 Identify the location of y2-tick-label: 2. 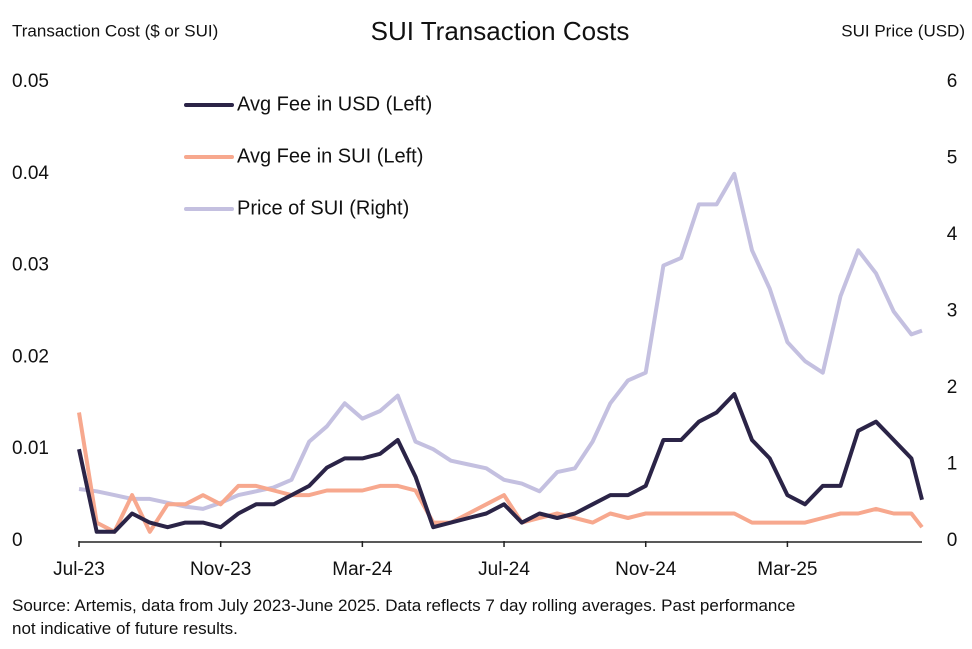
(952, 387).